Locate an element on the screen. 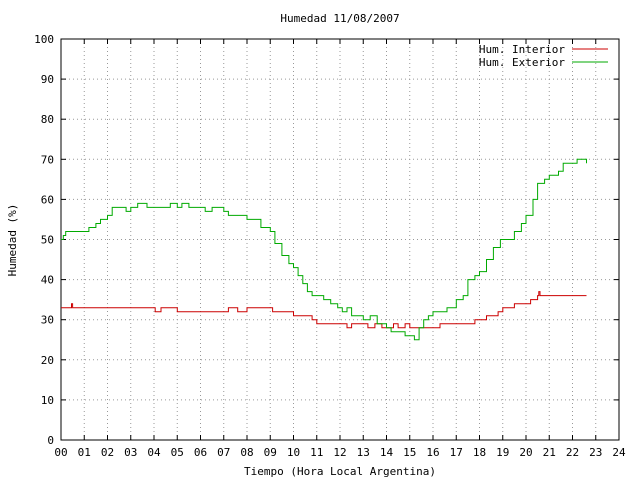 Image resolution: width=640 pixels, height=480 pixels. x-tick-label: 14 is located at coordinates (387, 452).